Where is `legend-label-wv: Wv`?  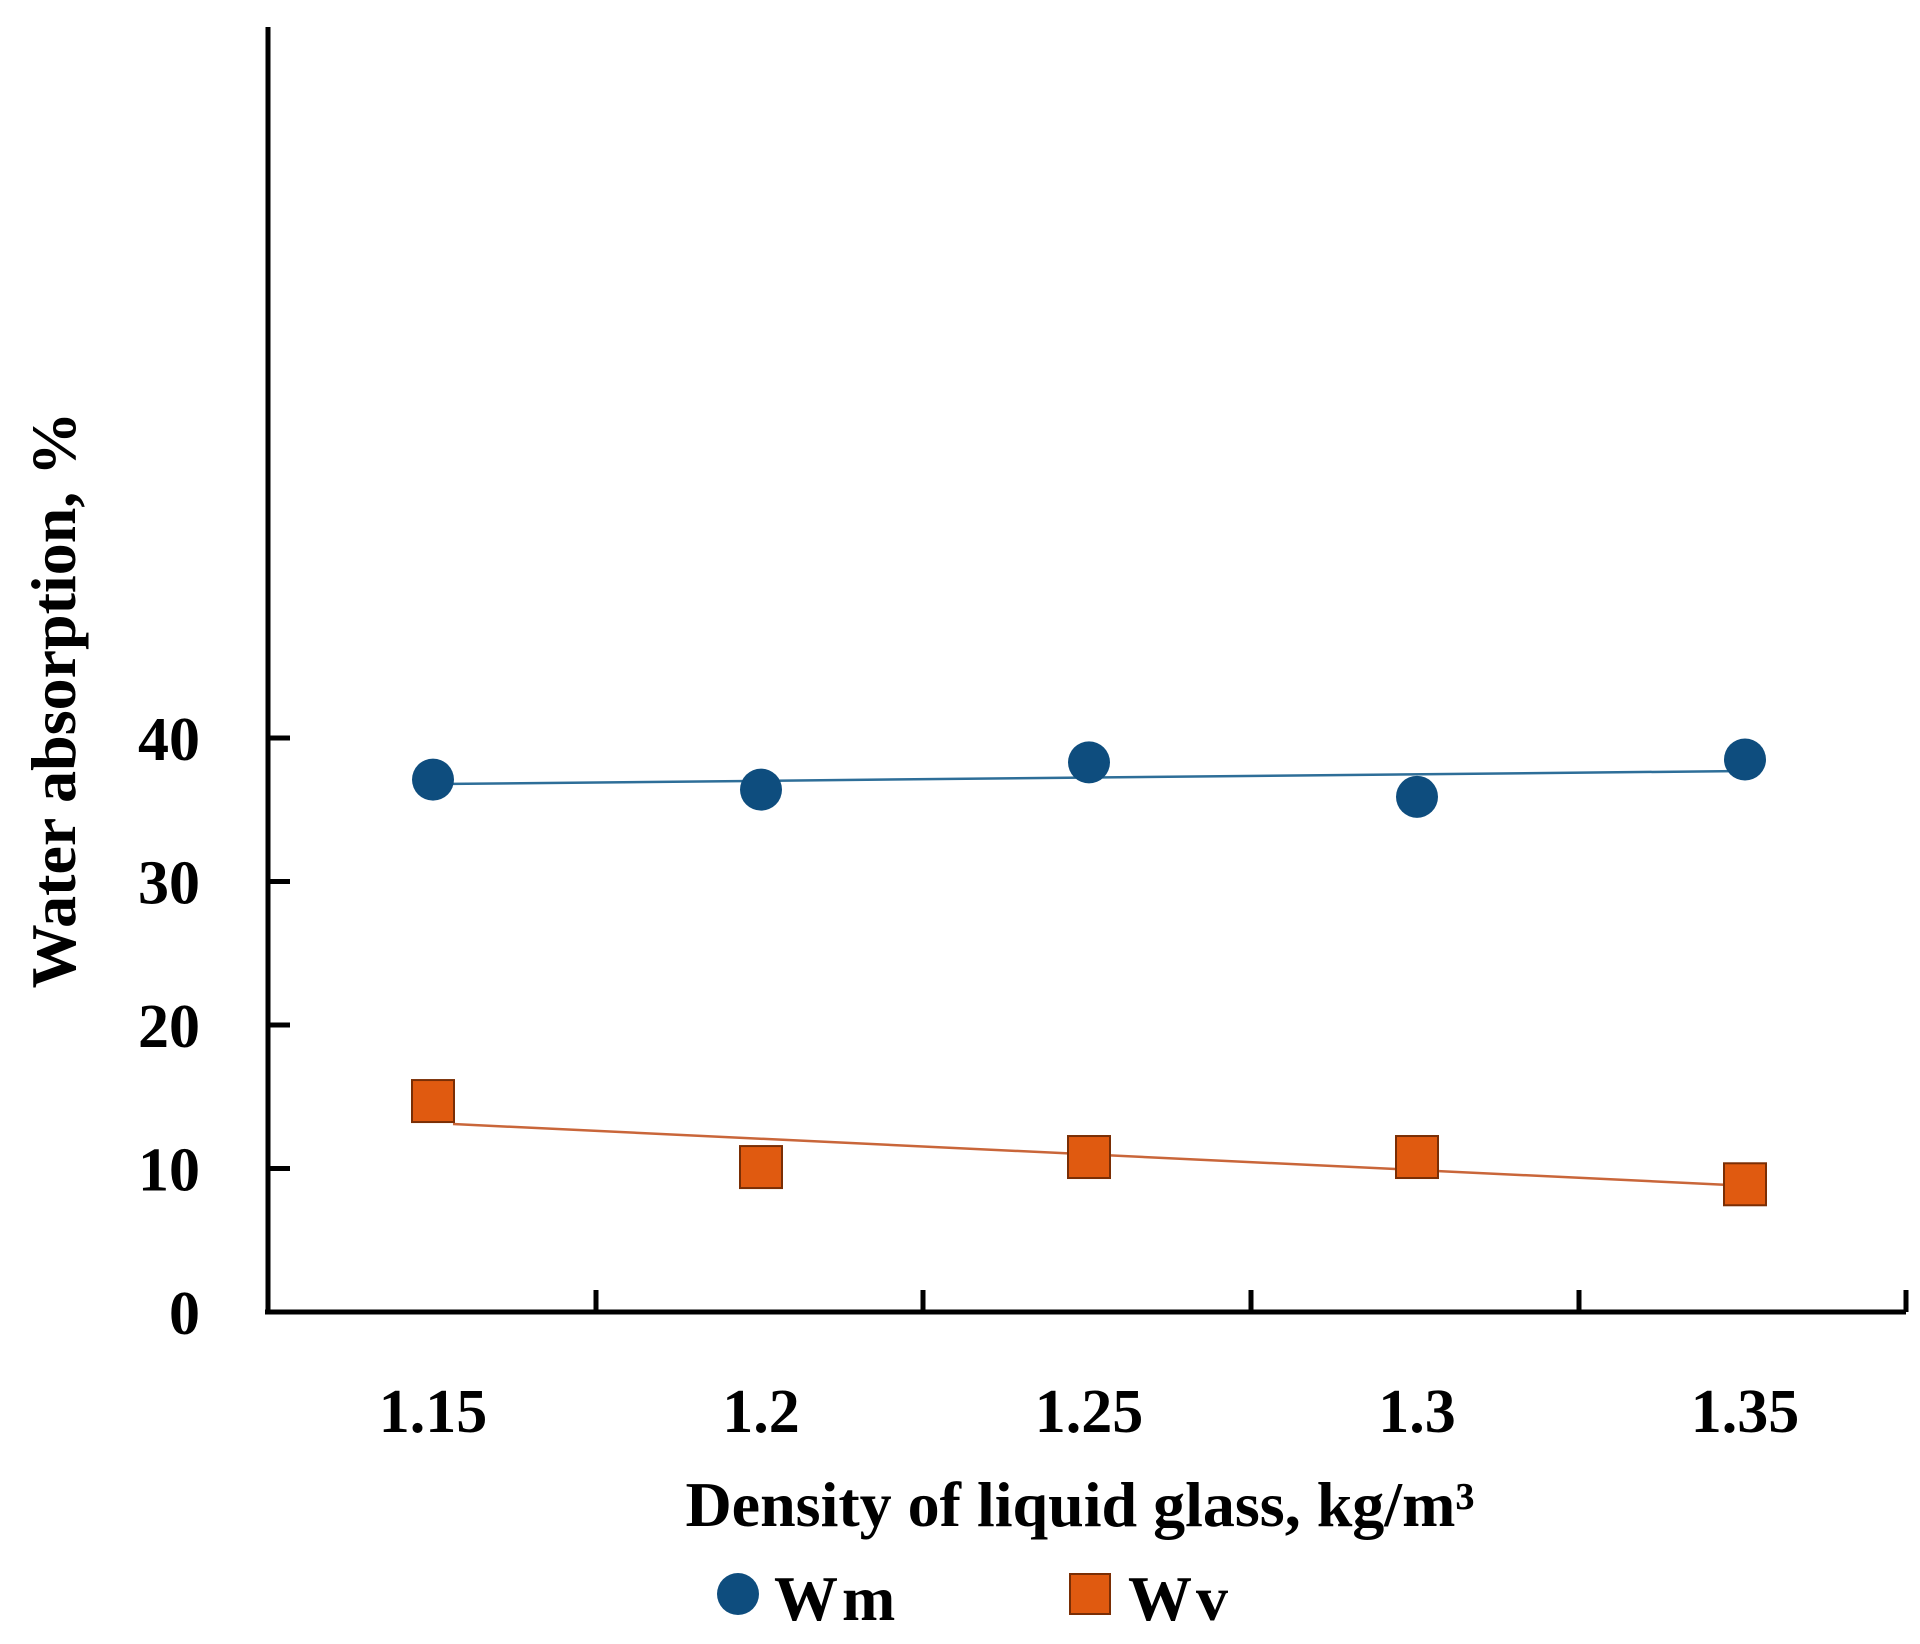
legend-label-wv: Wv is located at coordinates (1180, 1598).